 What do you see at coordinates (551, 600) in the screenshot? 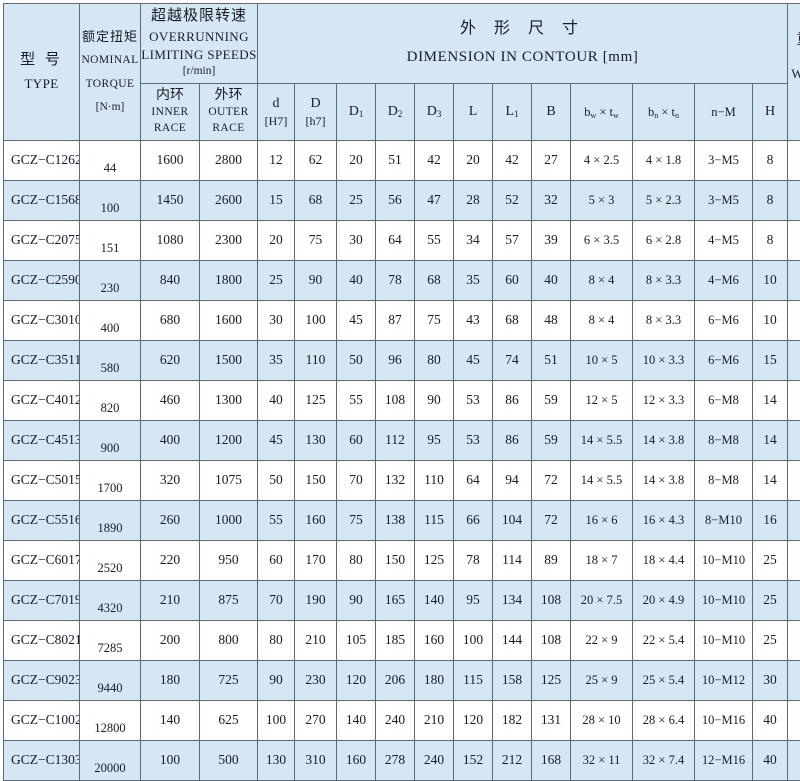
I see `cell-B: 108` at bounding box center [551, 600].